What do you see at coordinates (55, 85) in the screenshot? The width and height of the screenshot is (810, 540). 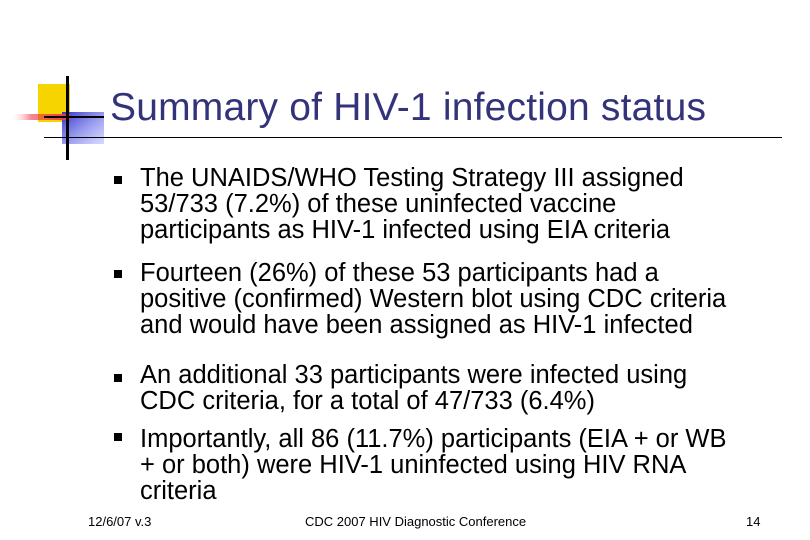 I see `decorative-logo-graphic` at bounding box center [55, 85].